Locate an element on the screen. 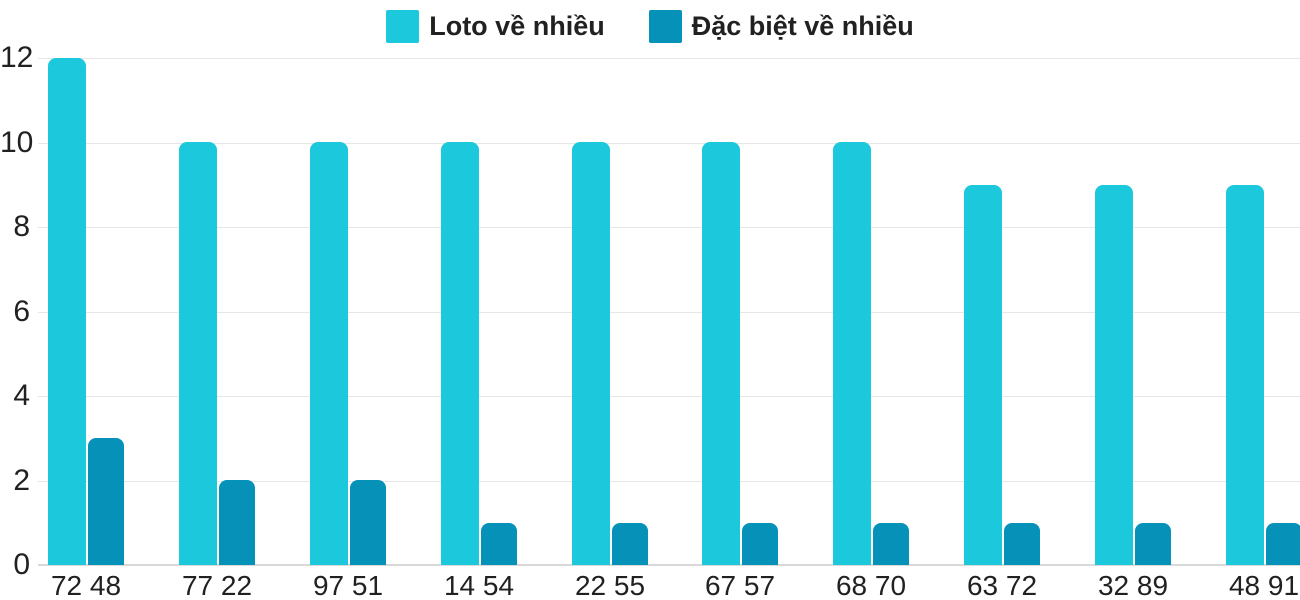 This screenshot has width=1300, height=600. x-axis-label: 68 70 is located at coordinates (871, 585).